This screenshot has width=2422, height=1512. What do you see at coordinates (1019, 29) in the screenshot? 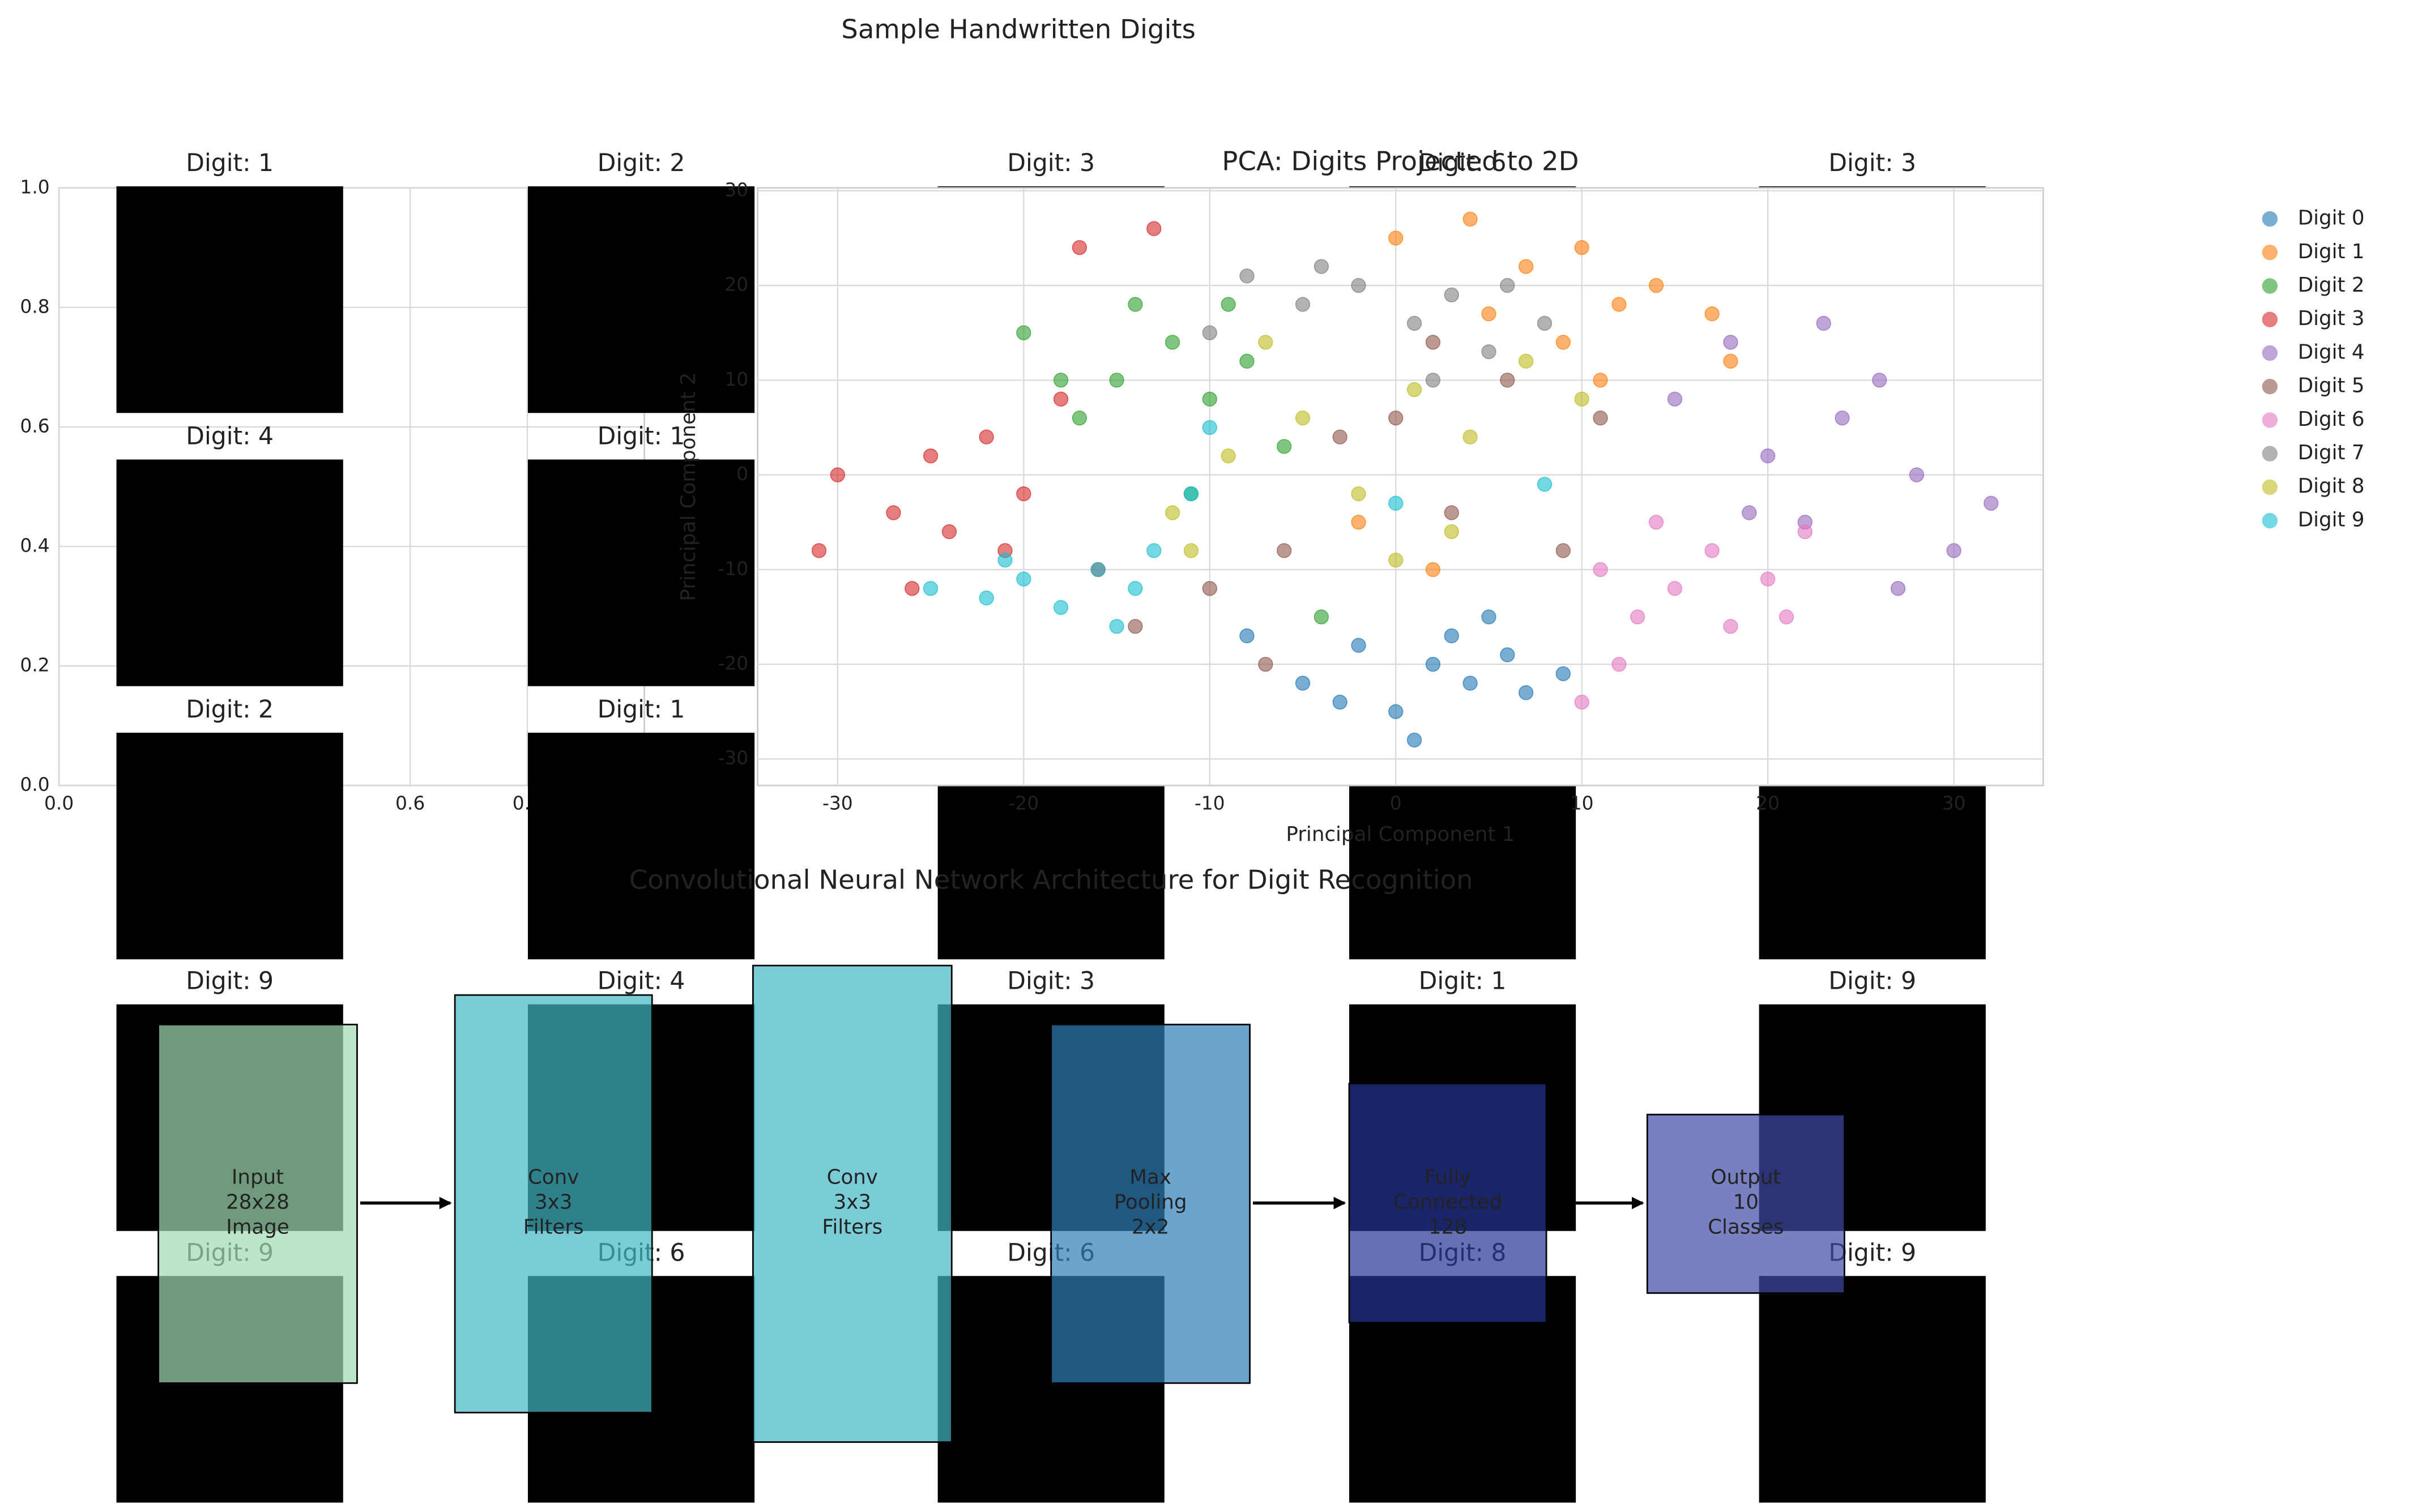
I see `figure-title: Sample Handwritten Digits` at bounding box center [1019, 29].